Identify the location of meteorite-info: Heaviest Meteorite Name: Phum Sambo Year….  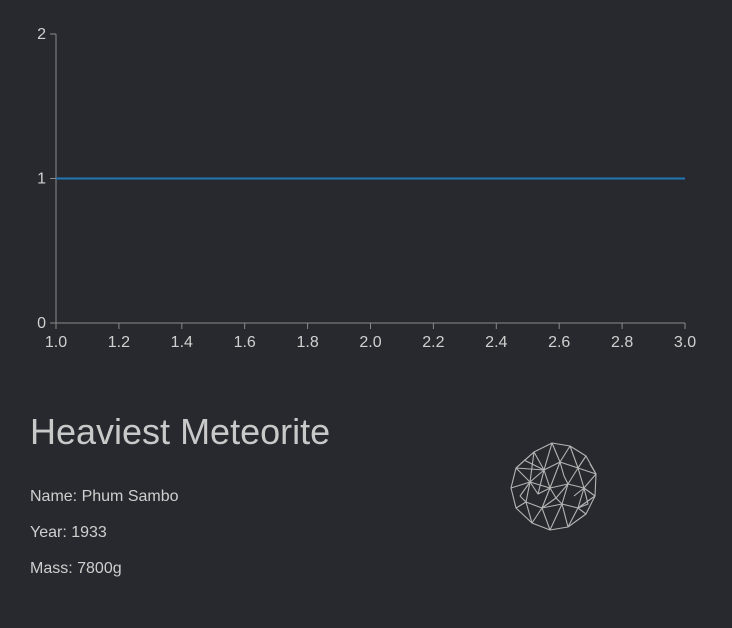
(180, 494).